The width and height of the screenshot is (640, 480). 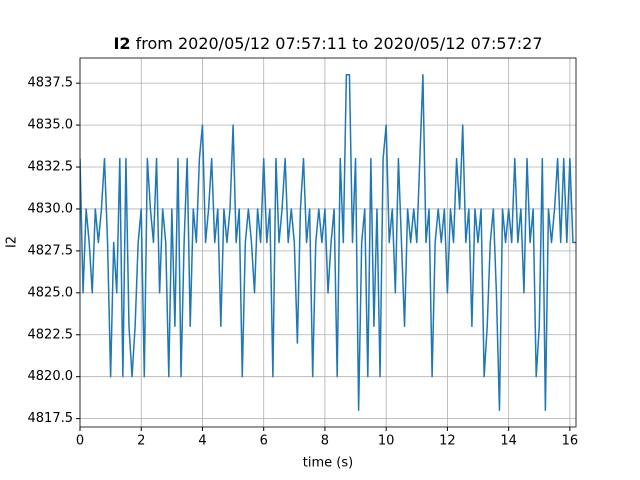 What do you see at coordinates (51, 418) in the screenshot?
I see `y-tick-label: 4817.5` at bounding box center [51, 418].